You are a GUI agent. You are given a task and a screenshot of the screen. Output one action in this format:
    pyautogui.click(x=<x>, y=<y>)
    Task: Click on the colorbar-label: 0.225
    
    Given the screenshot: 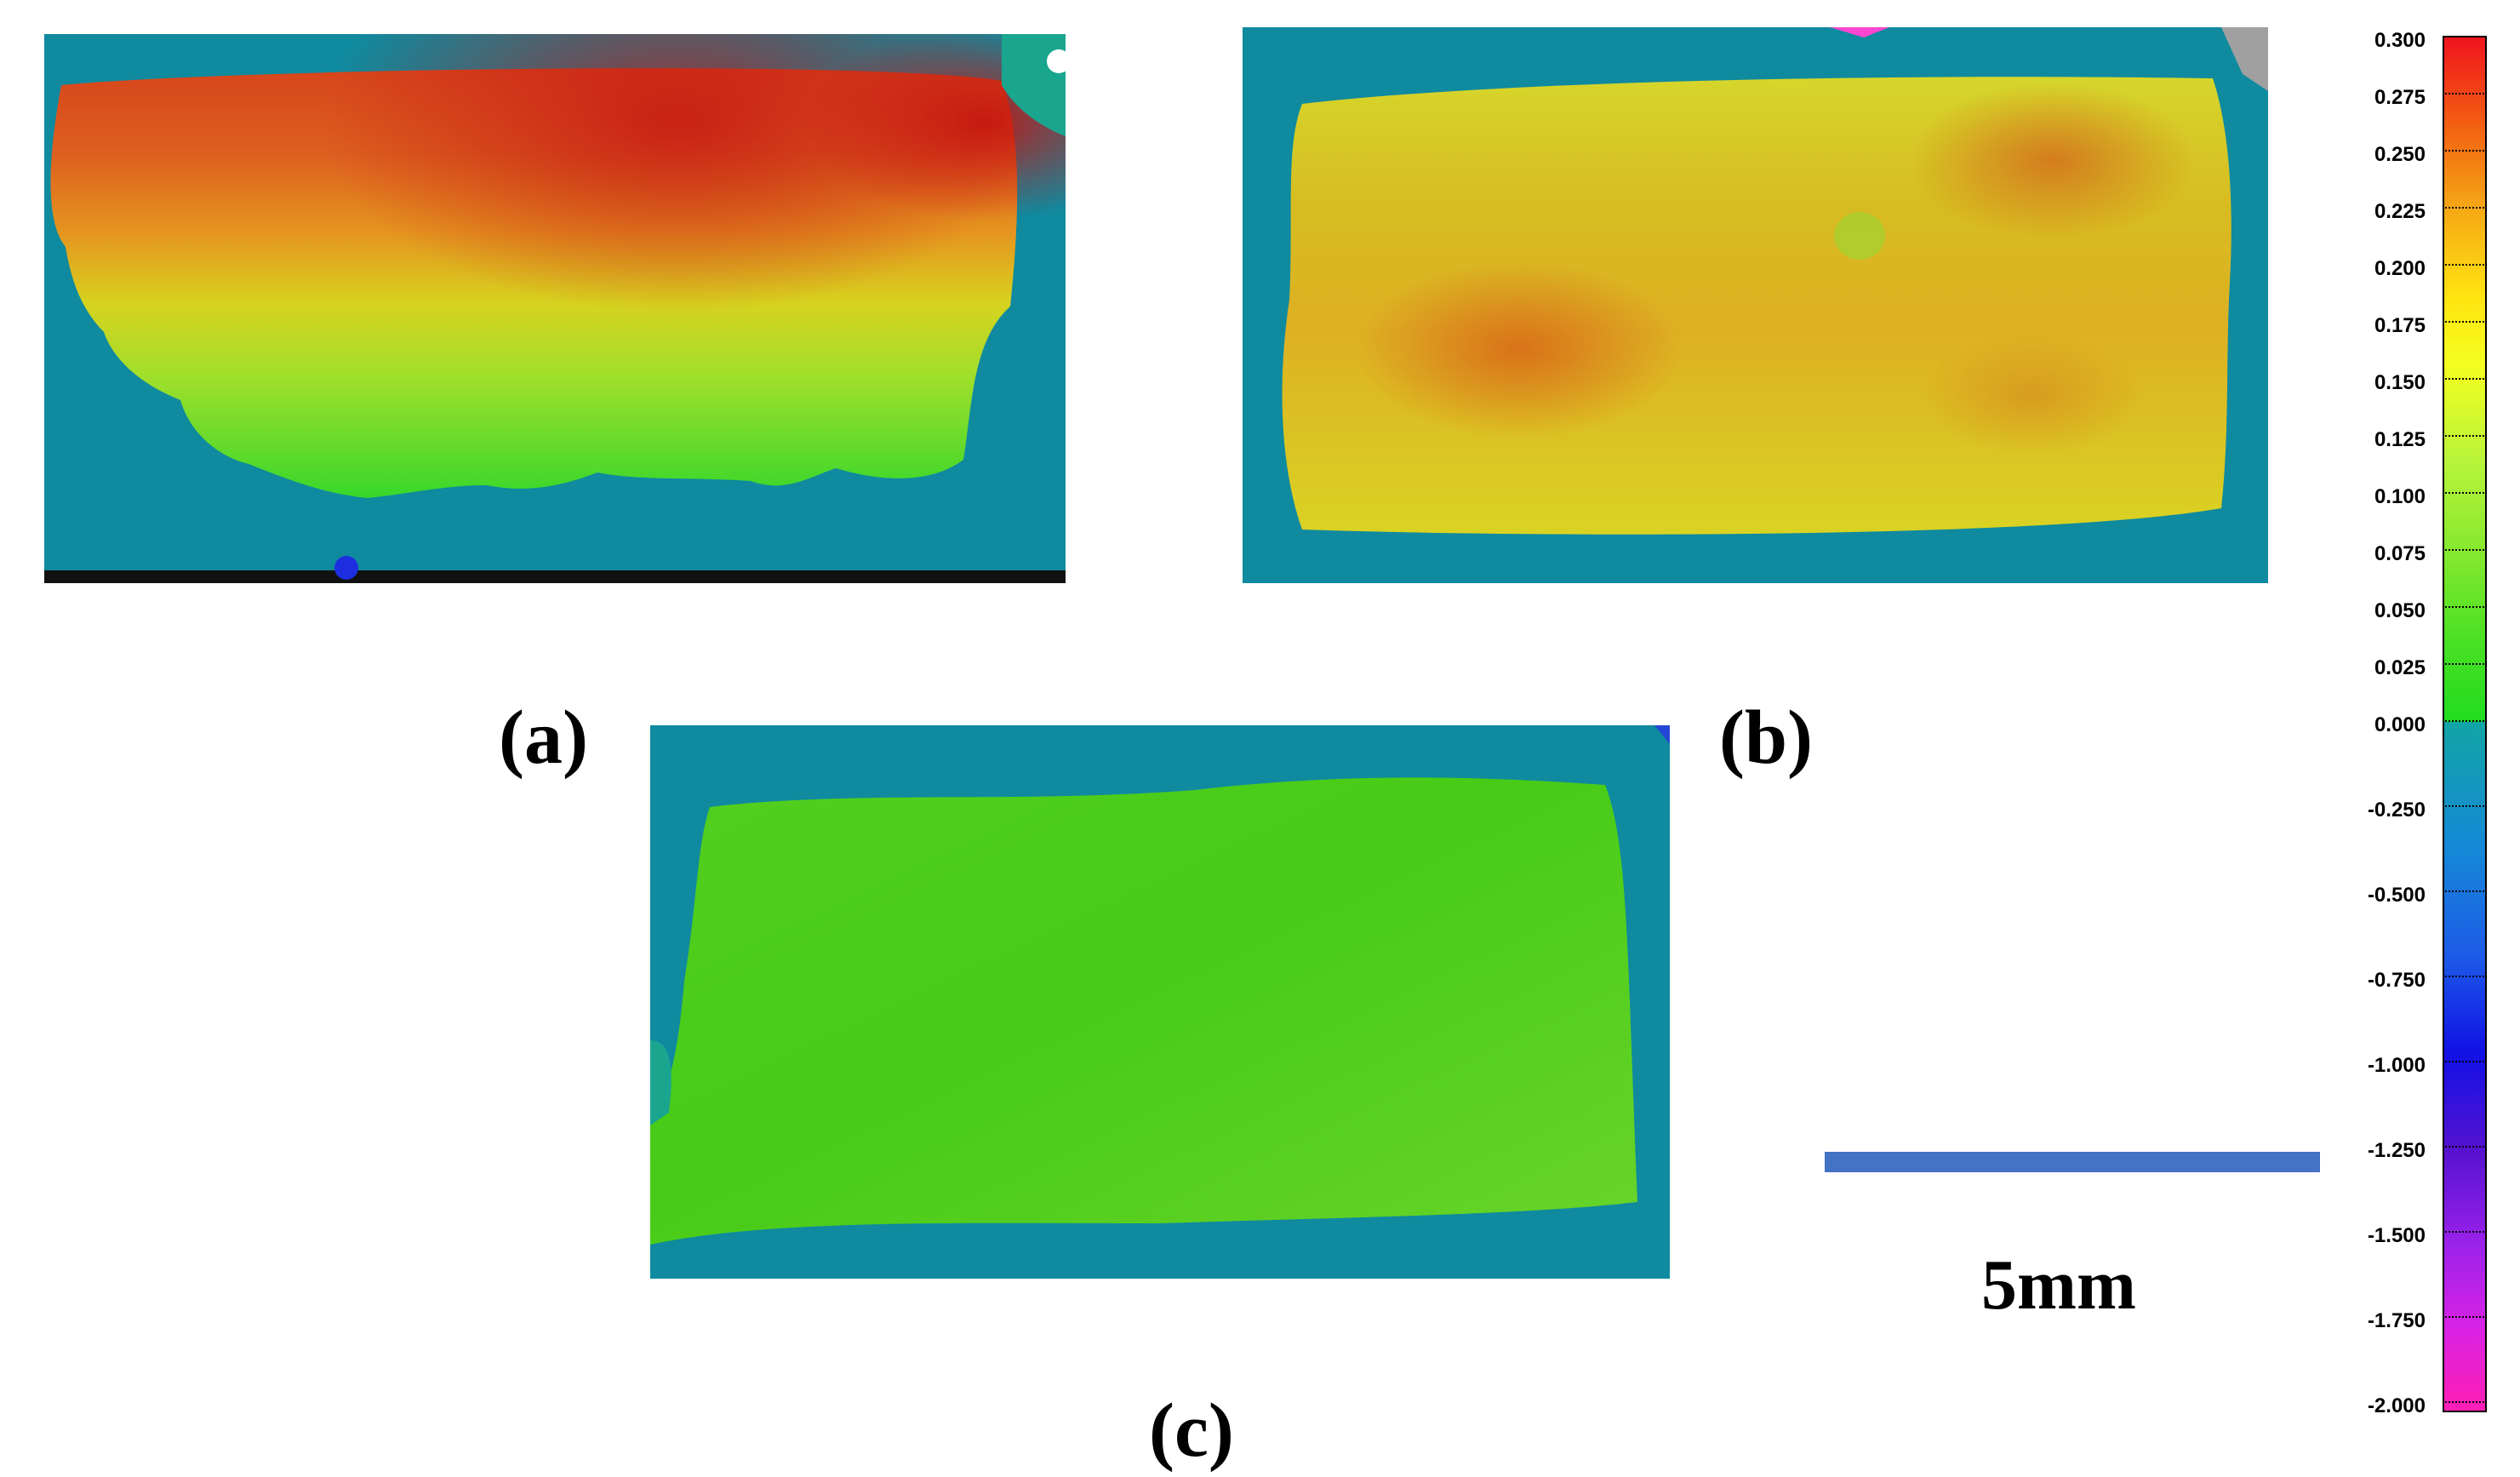 What is the action you would take?
    pyautogui.click(x=2400, y=211)
    